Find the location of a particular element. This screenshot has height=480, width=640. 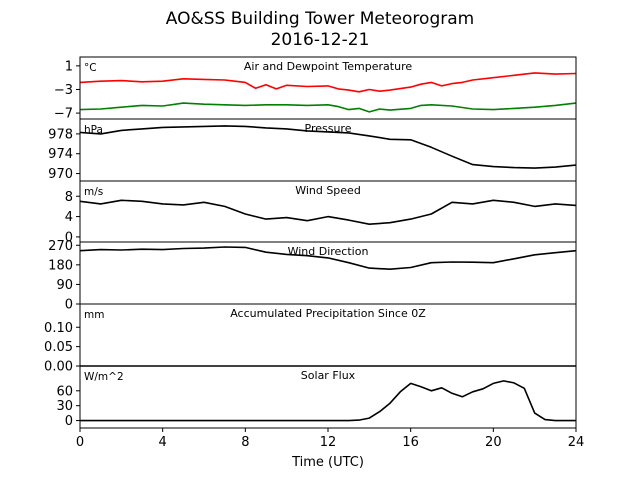

precipitation-ytick-label-0: 0.10 is located at coordinates (58, 328).